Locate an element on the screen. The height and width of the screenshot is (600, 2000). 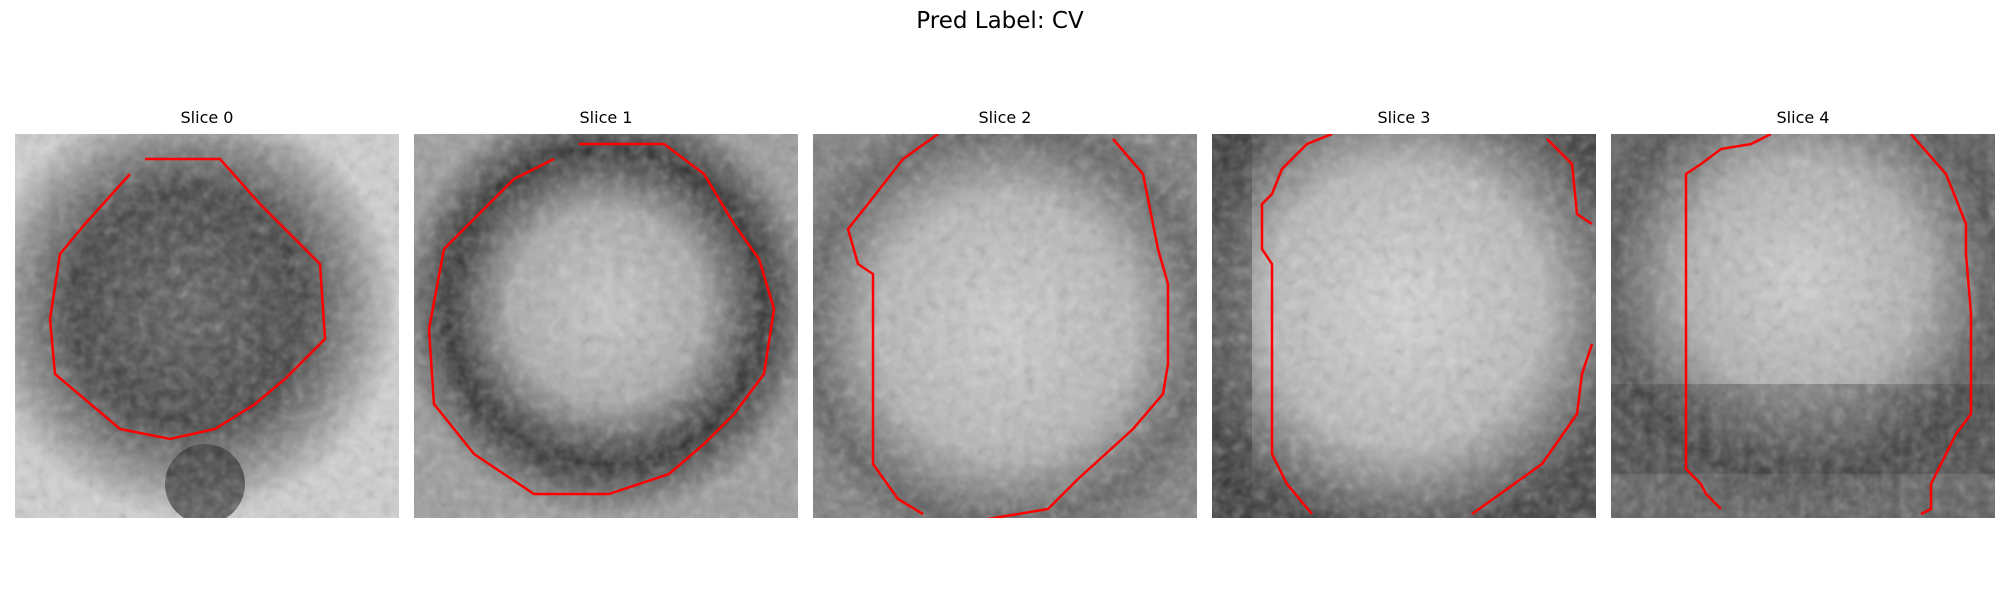
slice-title-4: Slice 4 is located at coordinates (1803, 117).